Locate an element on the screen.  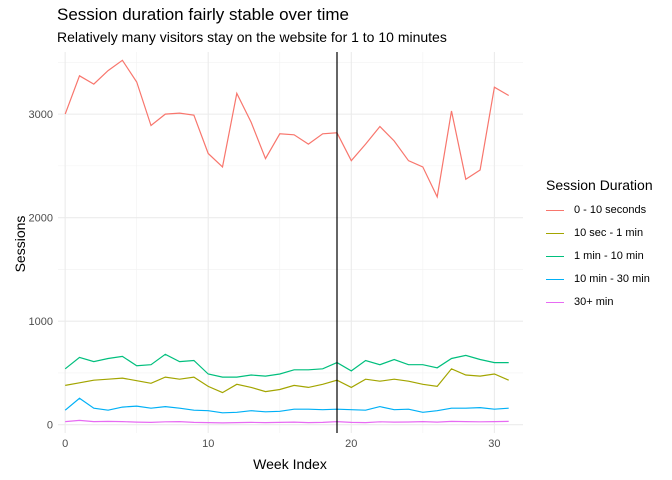
x-tick-label: 30 is located at coordinates (494, 444).